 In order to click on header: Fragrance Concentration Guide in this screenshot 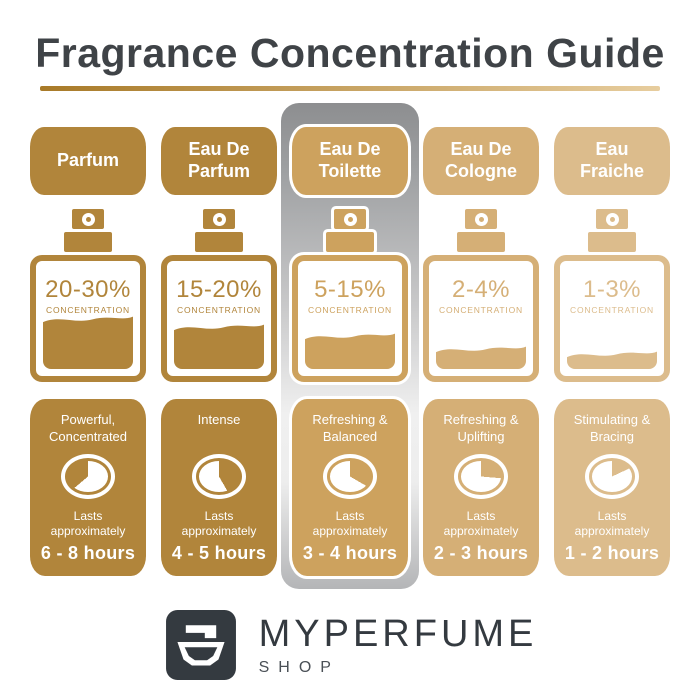, I will do `click(350, 45)`.